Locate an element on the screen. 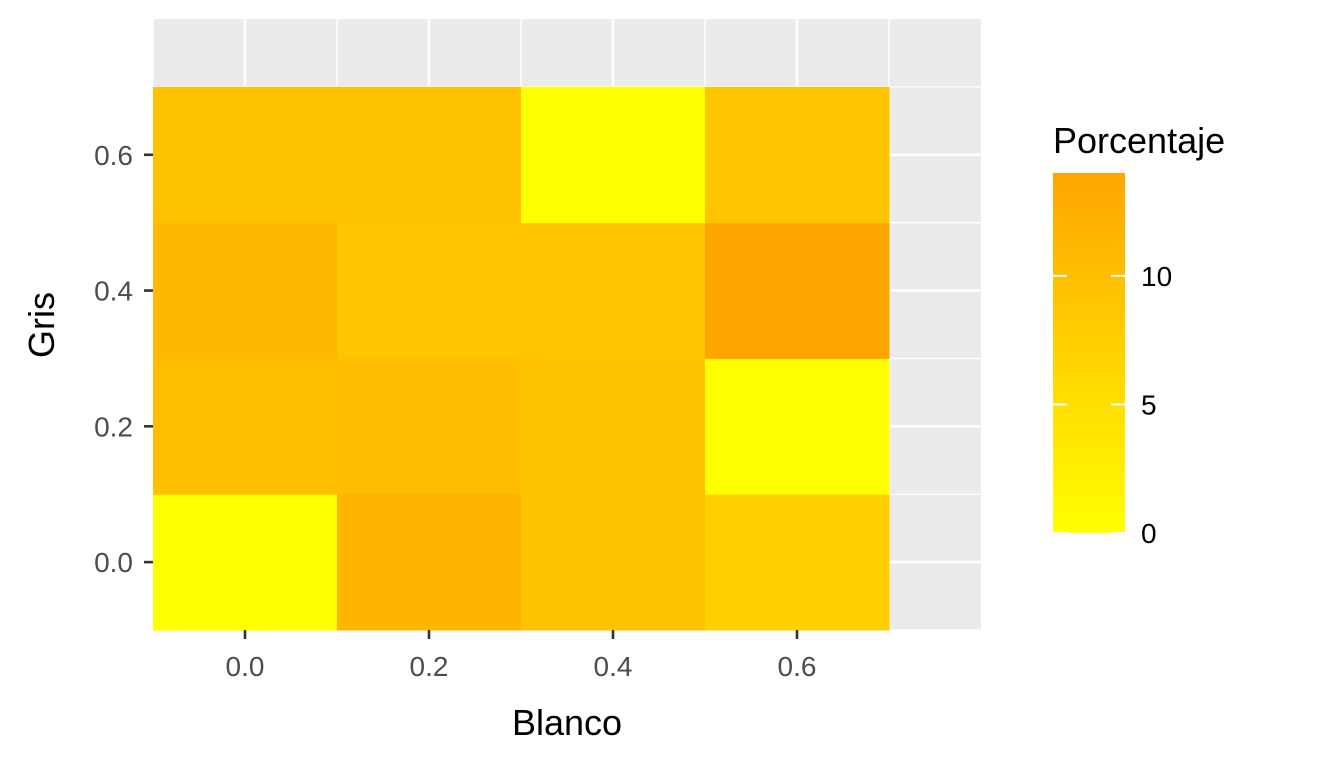 The height and width of the screenshot is (759, 1321). x-tick-label: 0.6 is located at coordinates (797, 666).